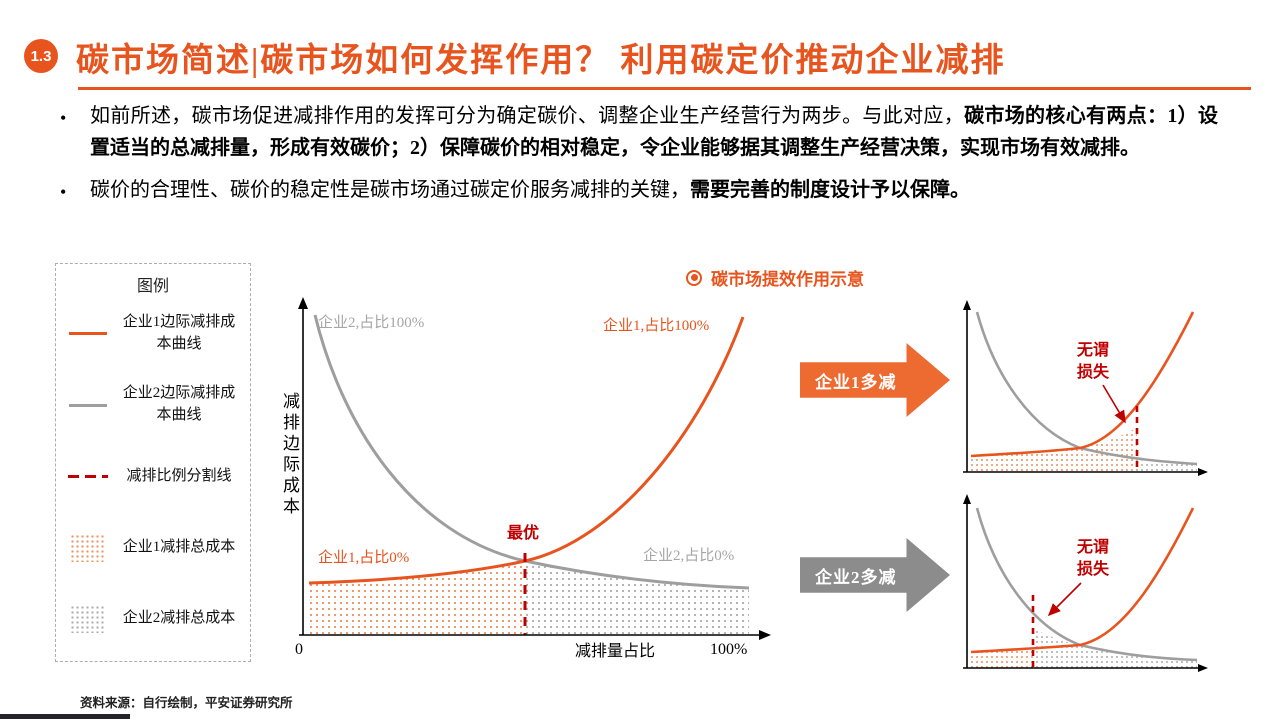 The width and height of the screenshot is (1279, 719). What do you see at coordinates (65, 716) in the screenshot?
I see `bottom-accent-bar` at bounding box center [65, 716].